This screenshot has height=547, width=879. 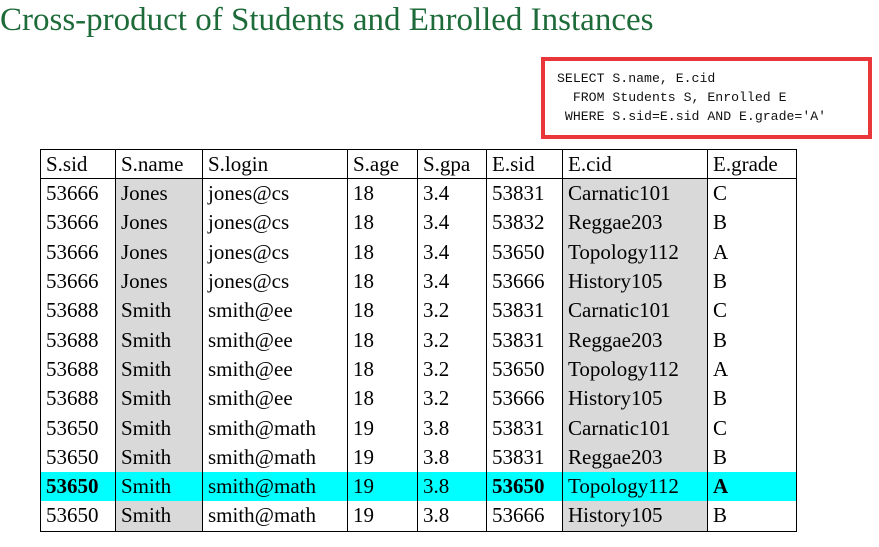 I want to click on table-row: 53688 Smith smith@ee 18 3.2 53831 Carnatic101 C, so click(x=418, y=311).